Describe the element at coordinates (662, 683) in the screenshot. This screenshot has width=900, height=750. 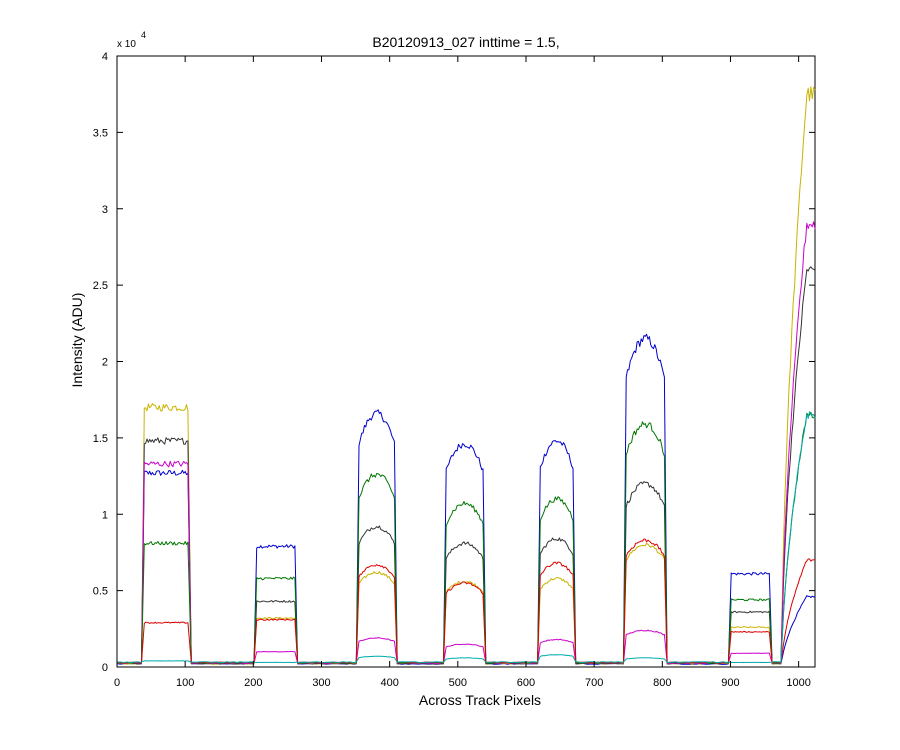
I see `x-tick-label: 800` at that location.